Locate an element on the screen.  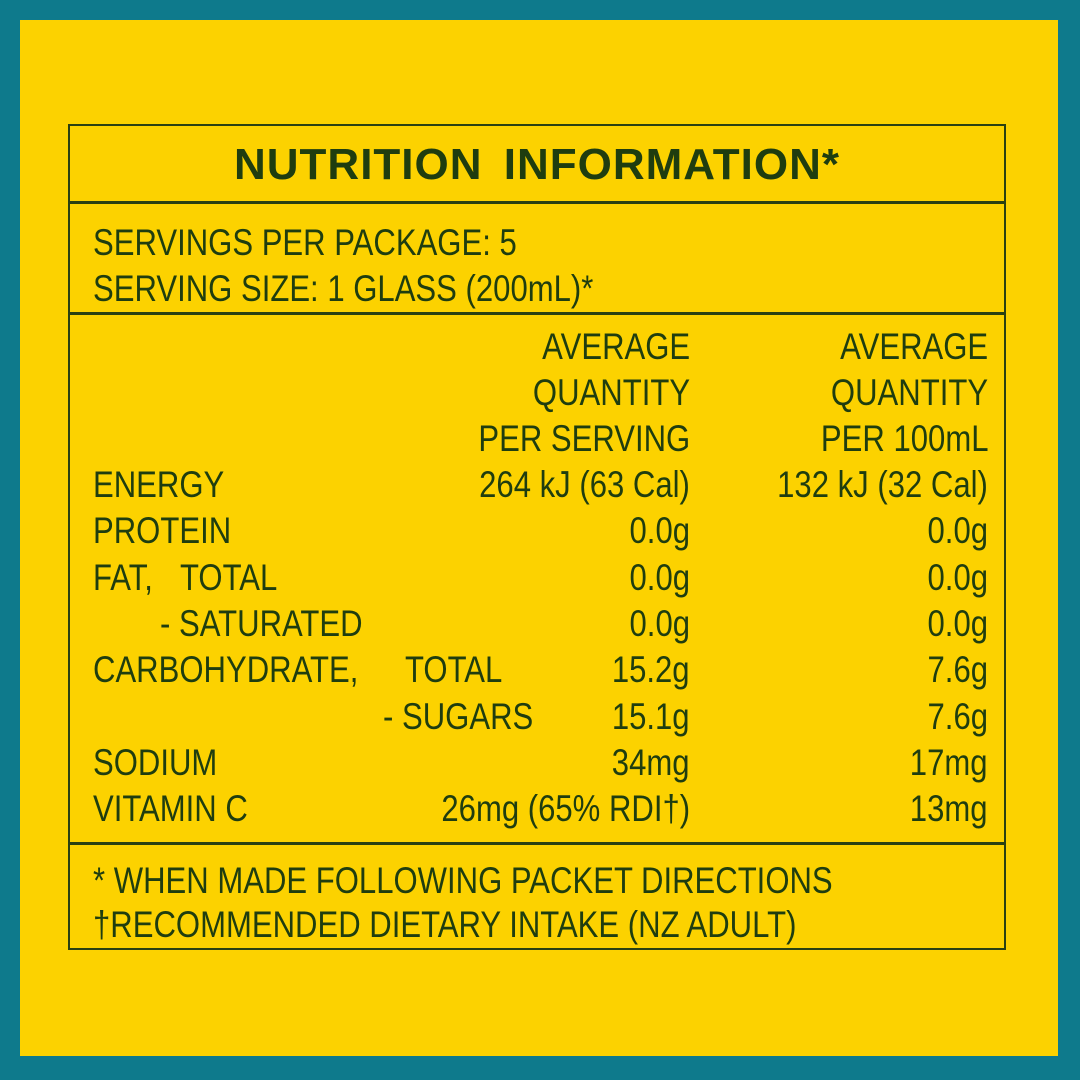
header-per-100ml-3: PER 100mL is located at coordinates (904, 438).